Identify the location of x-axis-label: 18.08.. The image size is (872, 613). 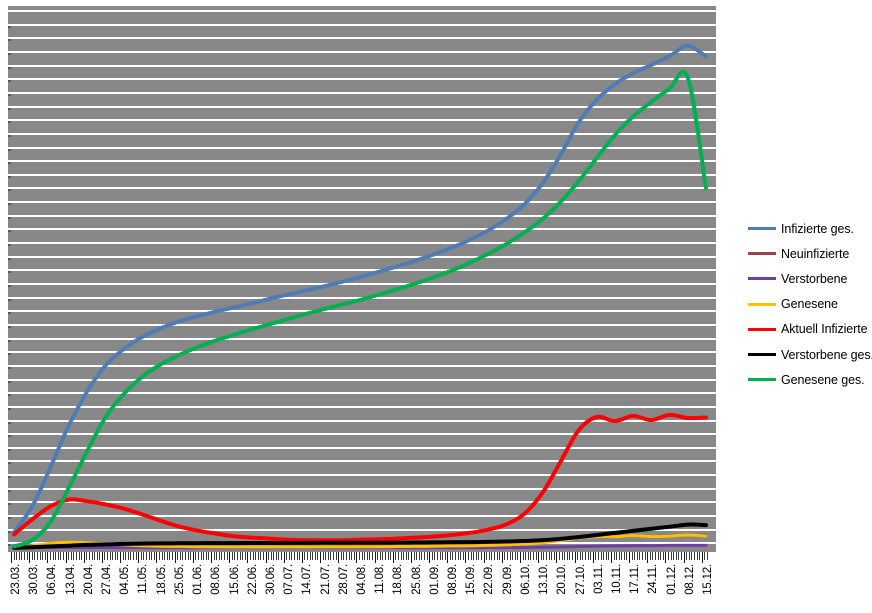
(398, 579).